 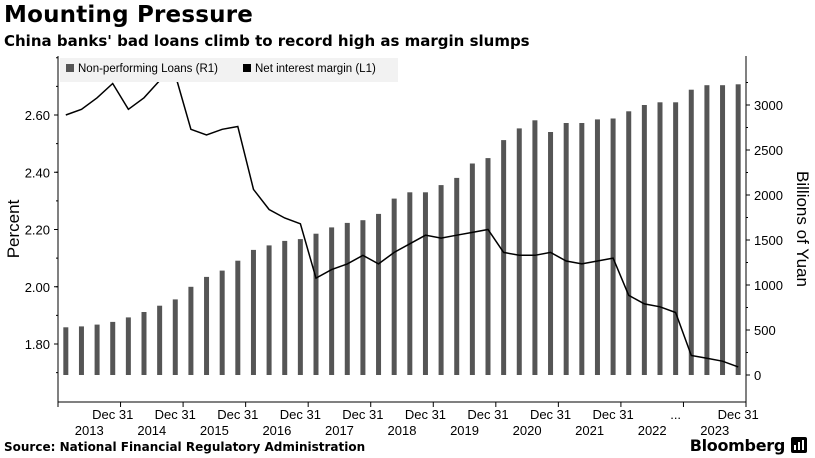 I want to click on x-year-label: 2014, so click(x=151, y=430).